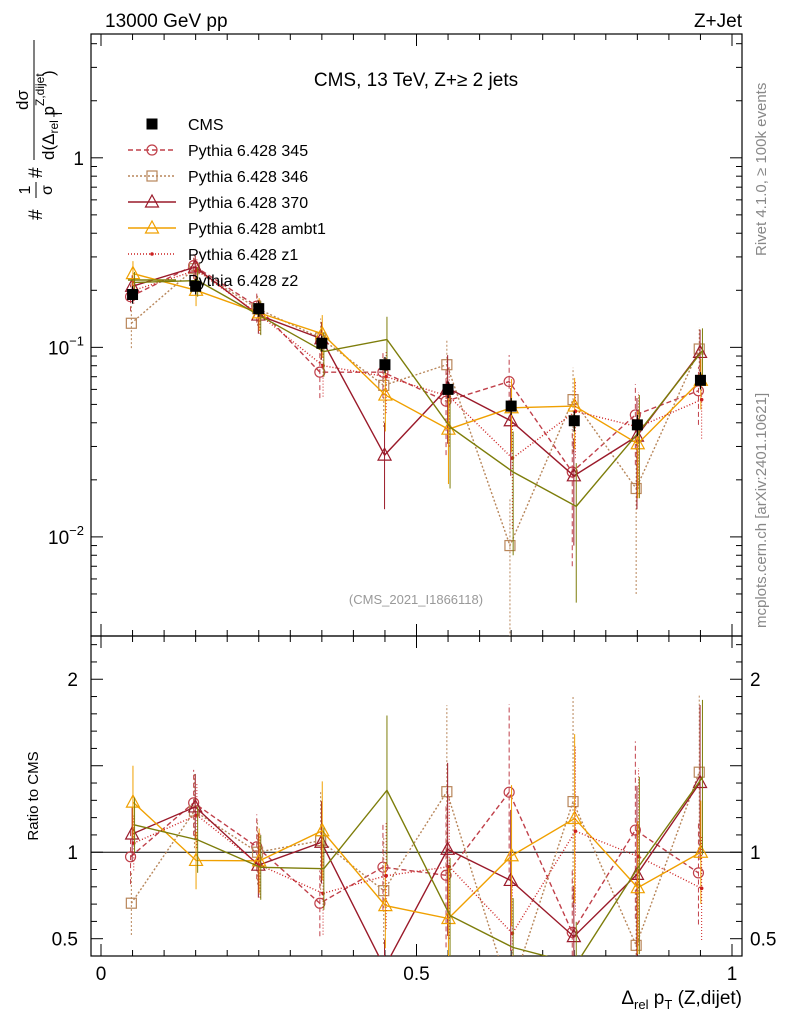 This screenshot has width=786, height=1024. Describe the element at coordinates (416, 974) in the screenshot. I see `x-tick-label: 0.5` at that location.